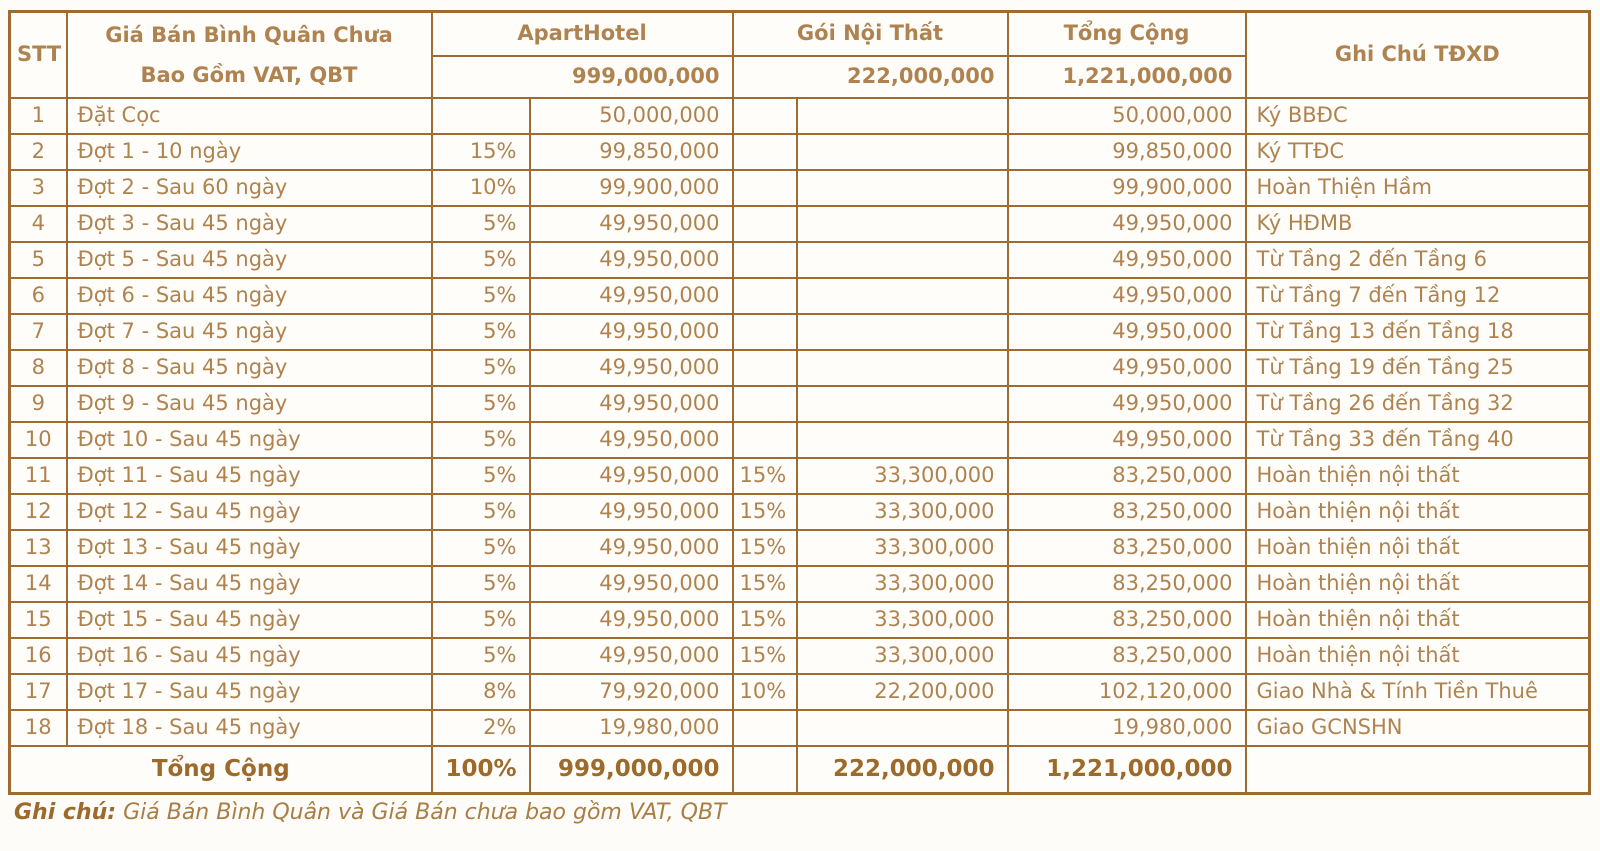 Image resolution: width=1600 pixels, height=851 pixels. I want to click on total-cell: 19,980,000, so click(1126, 728).